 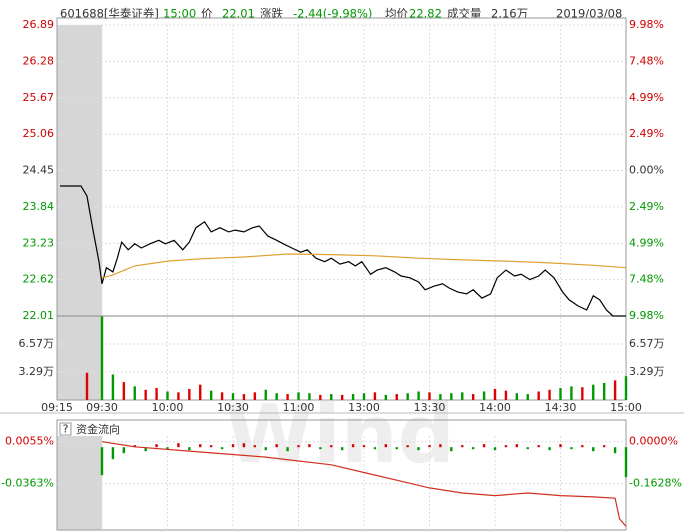 I want to click on avg: 22.82, so click(x=425, y=14).